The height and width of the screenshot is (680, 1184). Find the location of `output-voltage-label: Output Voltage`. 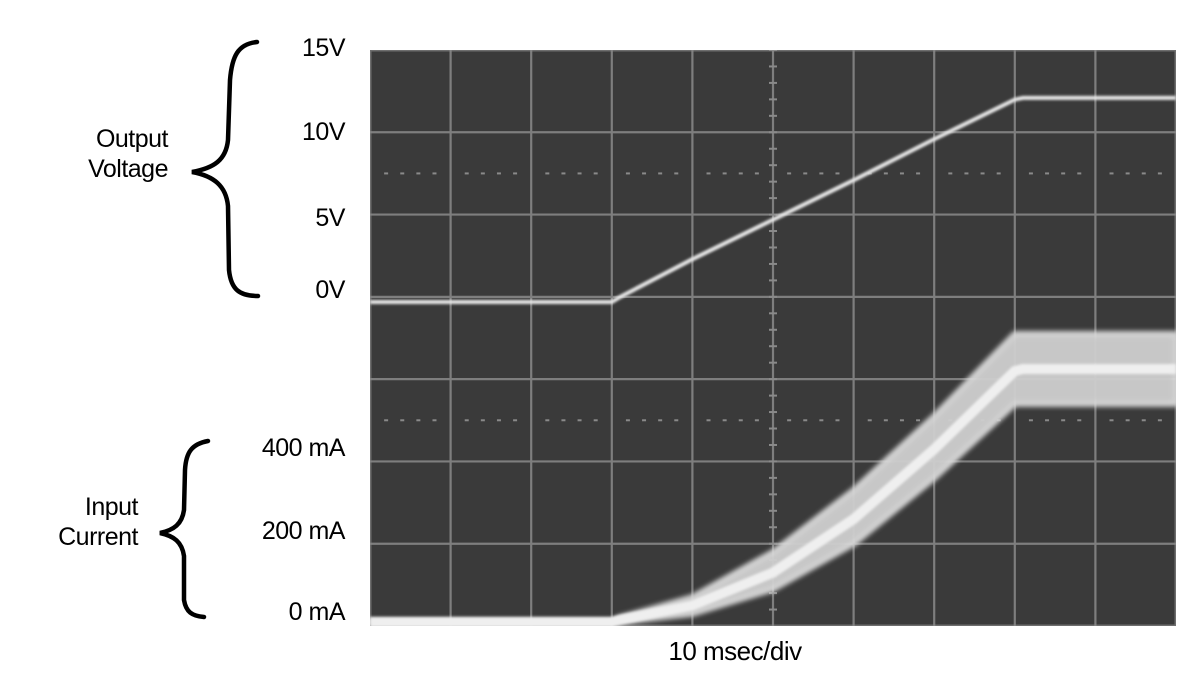

output-voltage-label: Output Voltage is located at coordinates (104, 154).